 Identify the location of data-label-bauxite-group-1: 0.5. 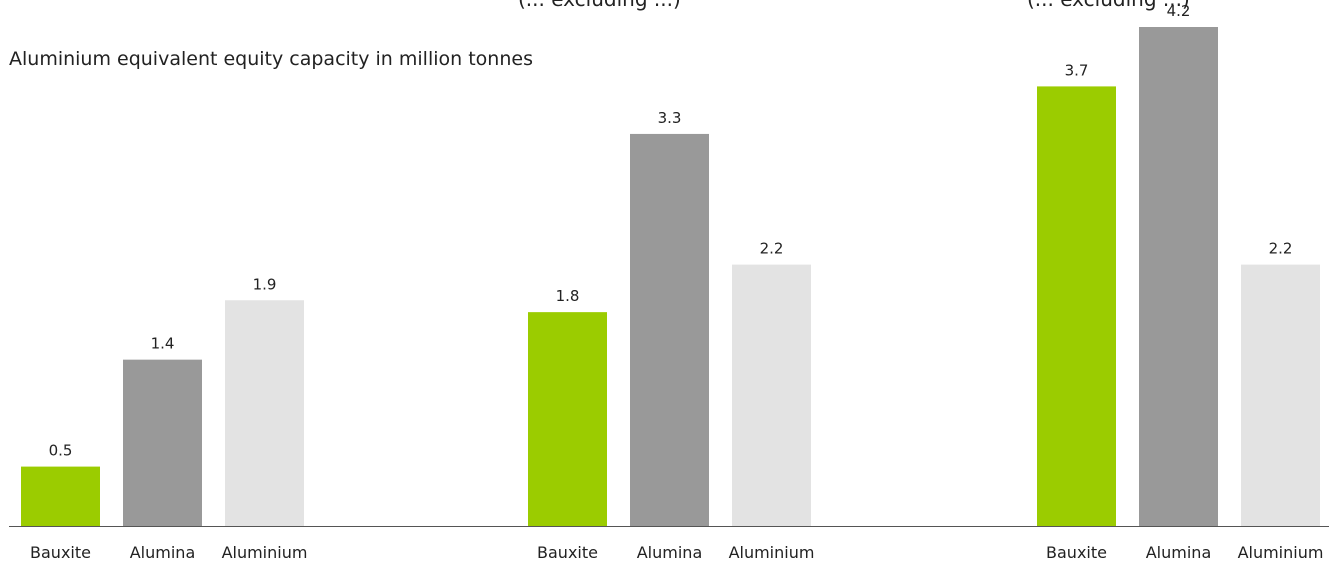
(61, 451).